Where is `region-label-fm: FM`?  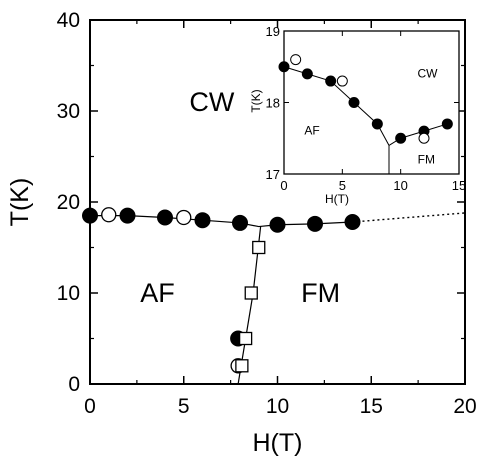 region-label-fm: FM is located at coordinates (320, 293).